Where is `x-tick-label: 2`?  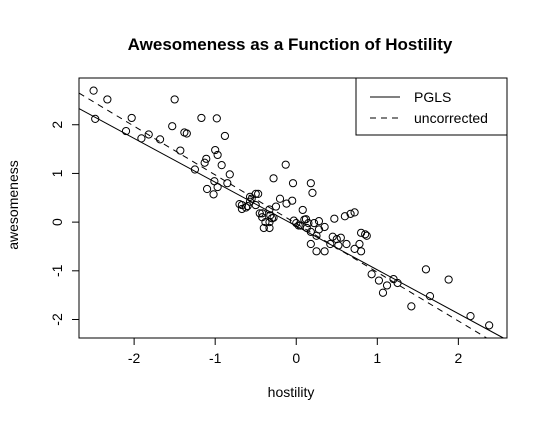 x-tick-label: 2 is located at coordinates (458, 358).